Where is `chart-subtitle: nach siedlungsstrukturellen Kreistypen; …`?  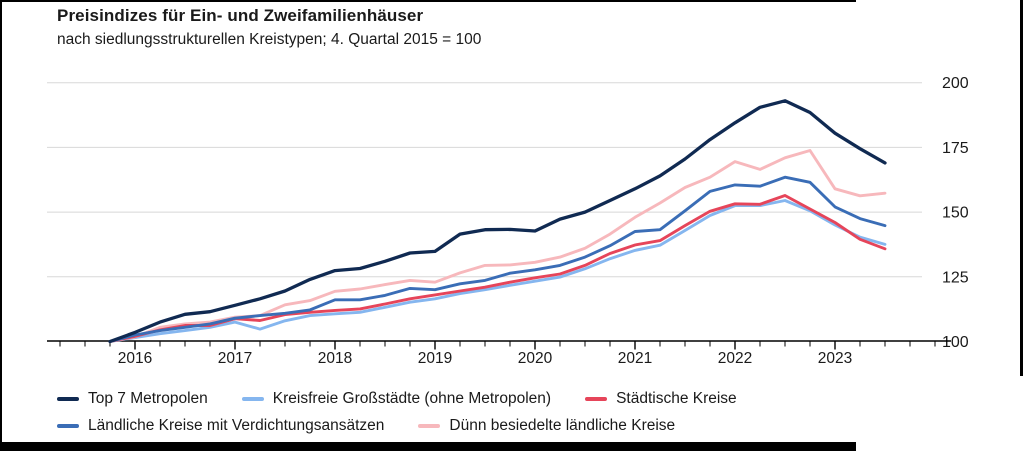
chart-subtitle: nach siedlungsstrukturellen Kreistypen; … is located at coordinates (269, 39).